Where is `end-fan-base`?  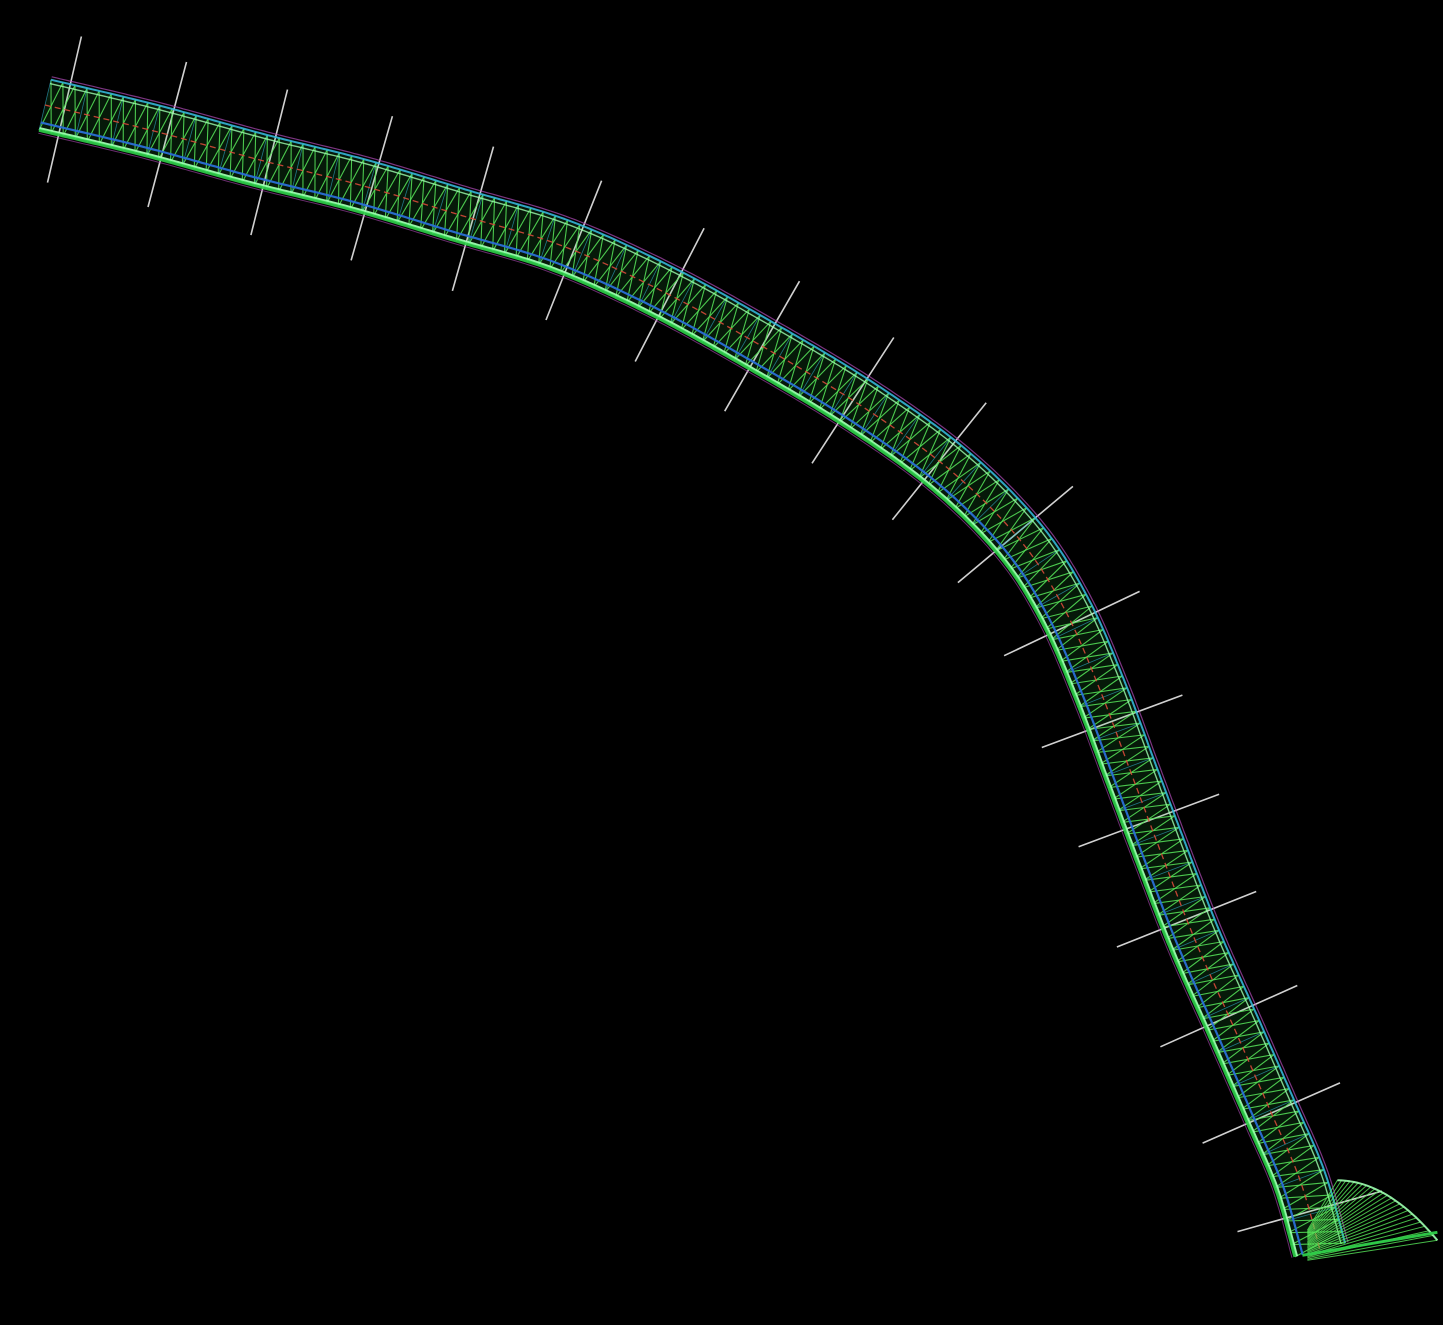
end-fan-base is located at coordinates (1370, 1243).